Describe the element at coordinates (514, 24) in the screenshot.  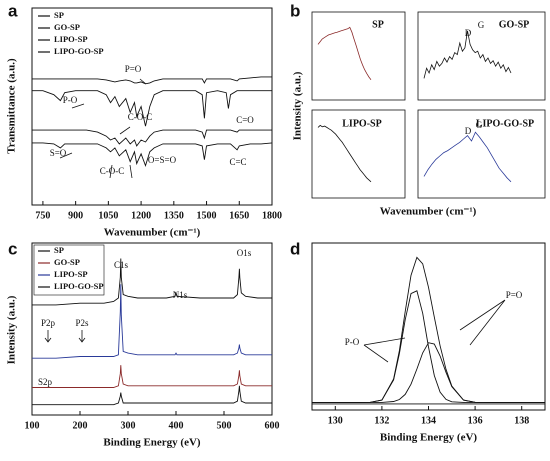
I see `subplot-title: GO-SP` at that location.